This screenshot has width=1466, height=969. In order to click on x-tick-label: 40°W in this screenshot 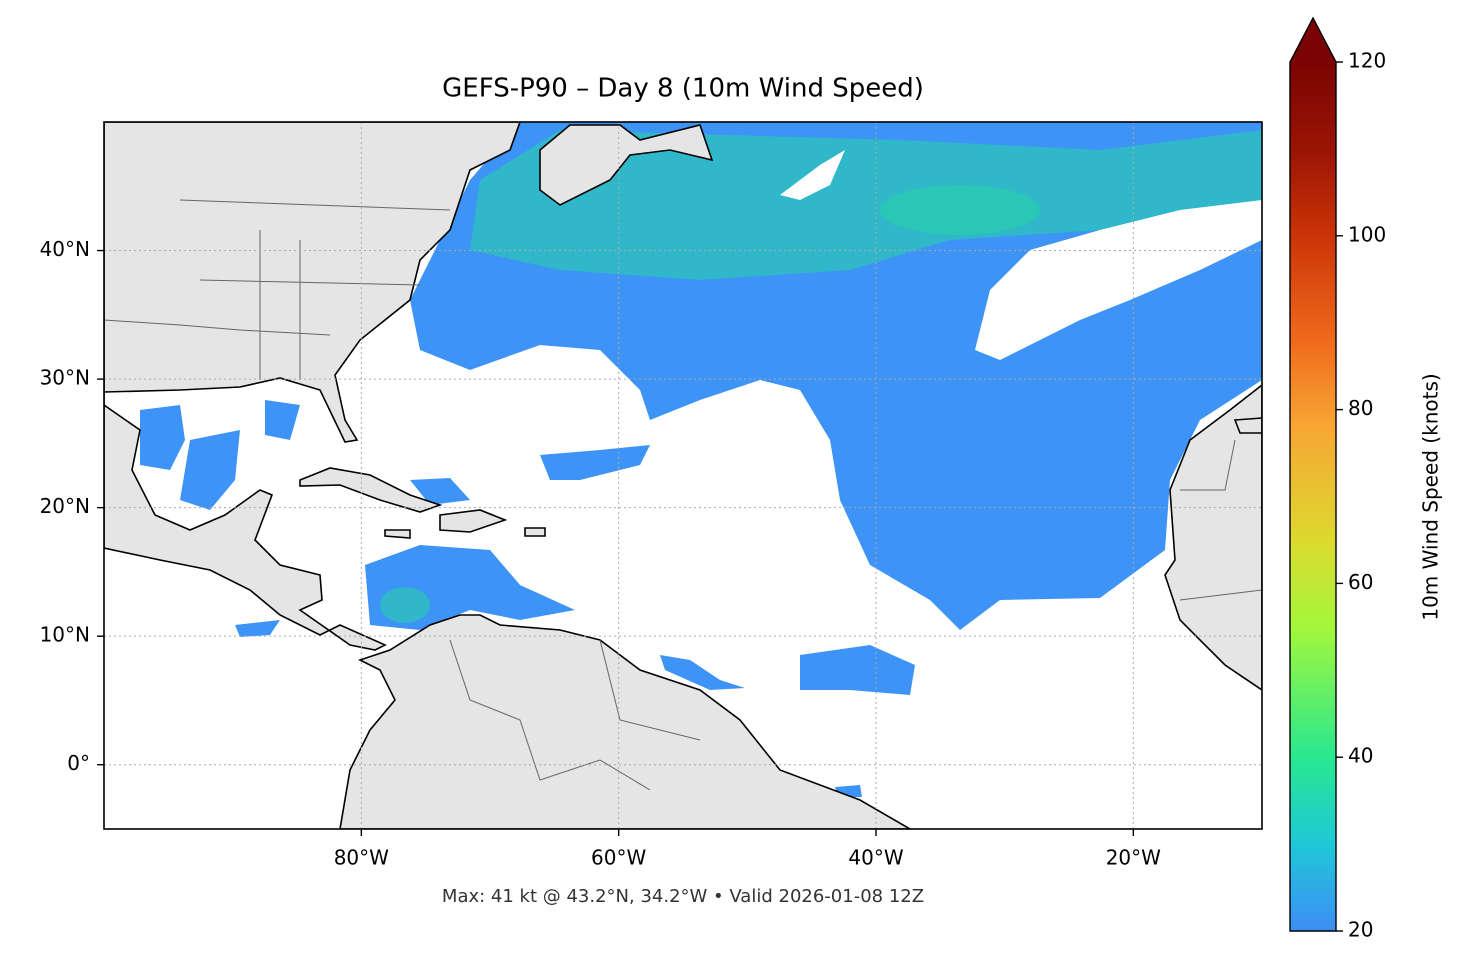, I will do `click(875, 858)`.